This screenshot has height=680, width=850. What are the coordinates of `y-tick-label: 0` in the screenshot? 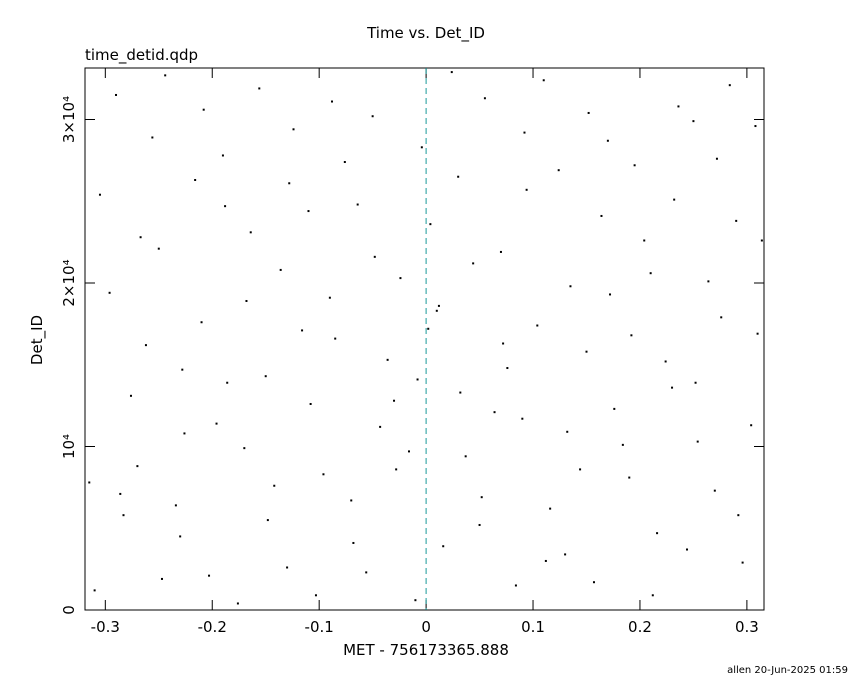 It's located at (69, 610).